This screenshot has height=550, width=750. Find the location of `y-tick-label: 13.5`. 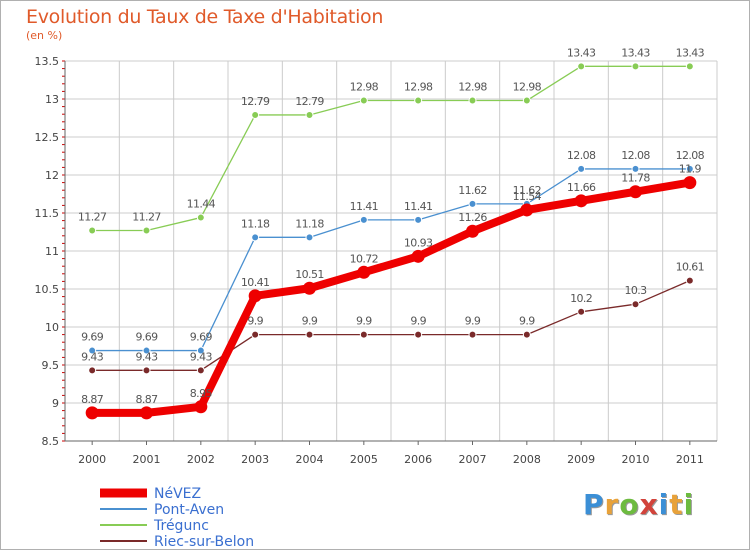

y-tick-label: 13.5 is located at coordinates (47, 61).